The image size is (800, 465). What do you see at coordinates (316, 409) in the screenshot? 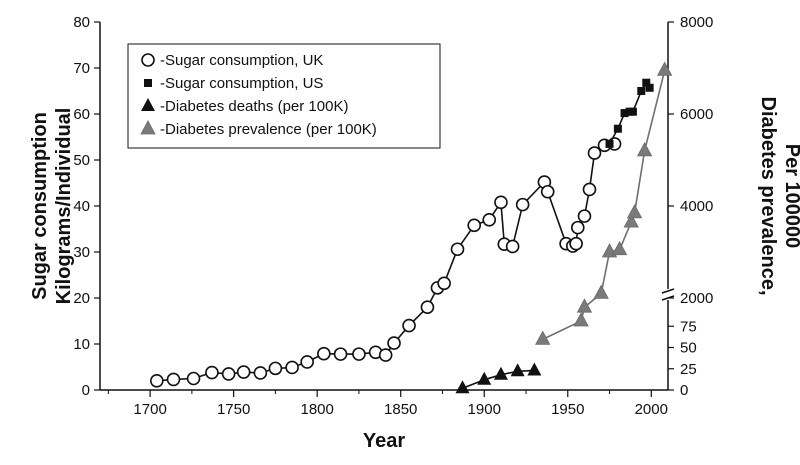
I see `x-tick-label: 1800` at bounding box center [316, 409].